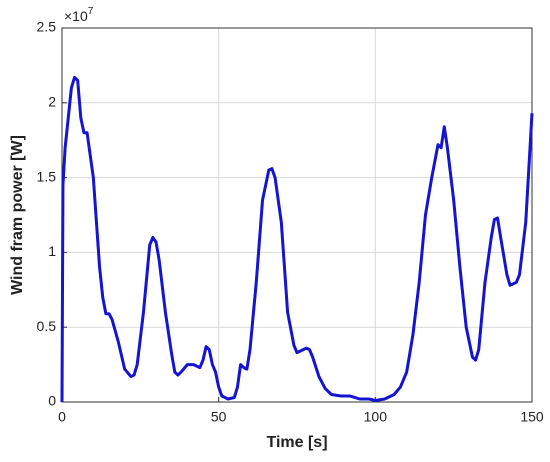 This screenshot has width=550, height=462. Describe the element at coordinates (47, 326) in the screenshot. I see `y-tick-label: 0.5` at that location.